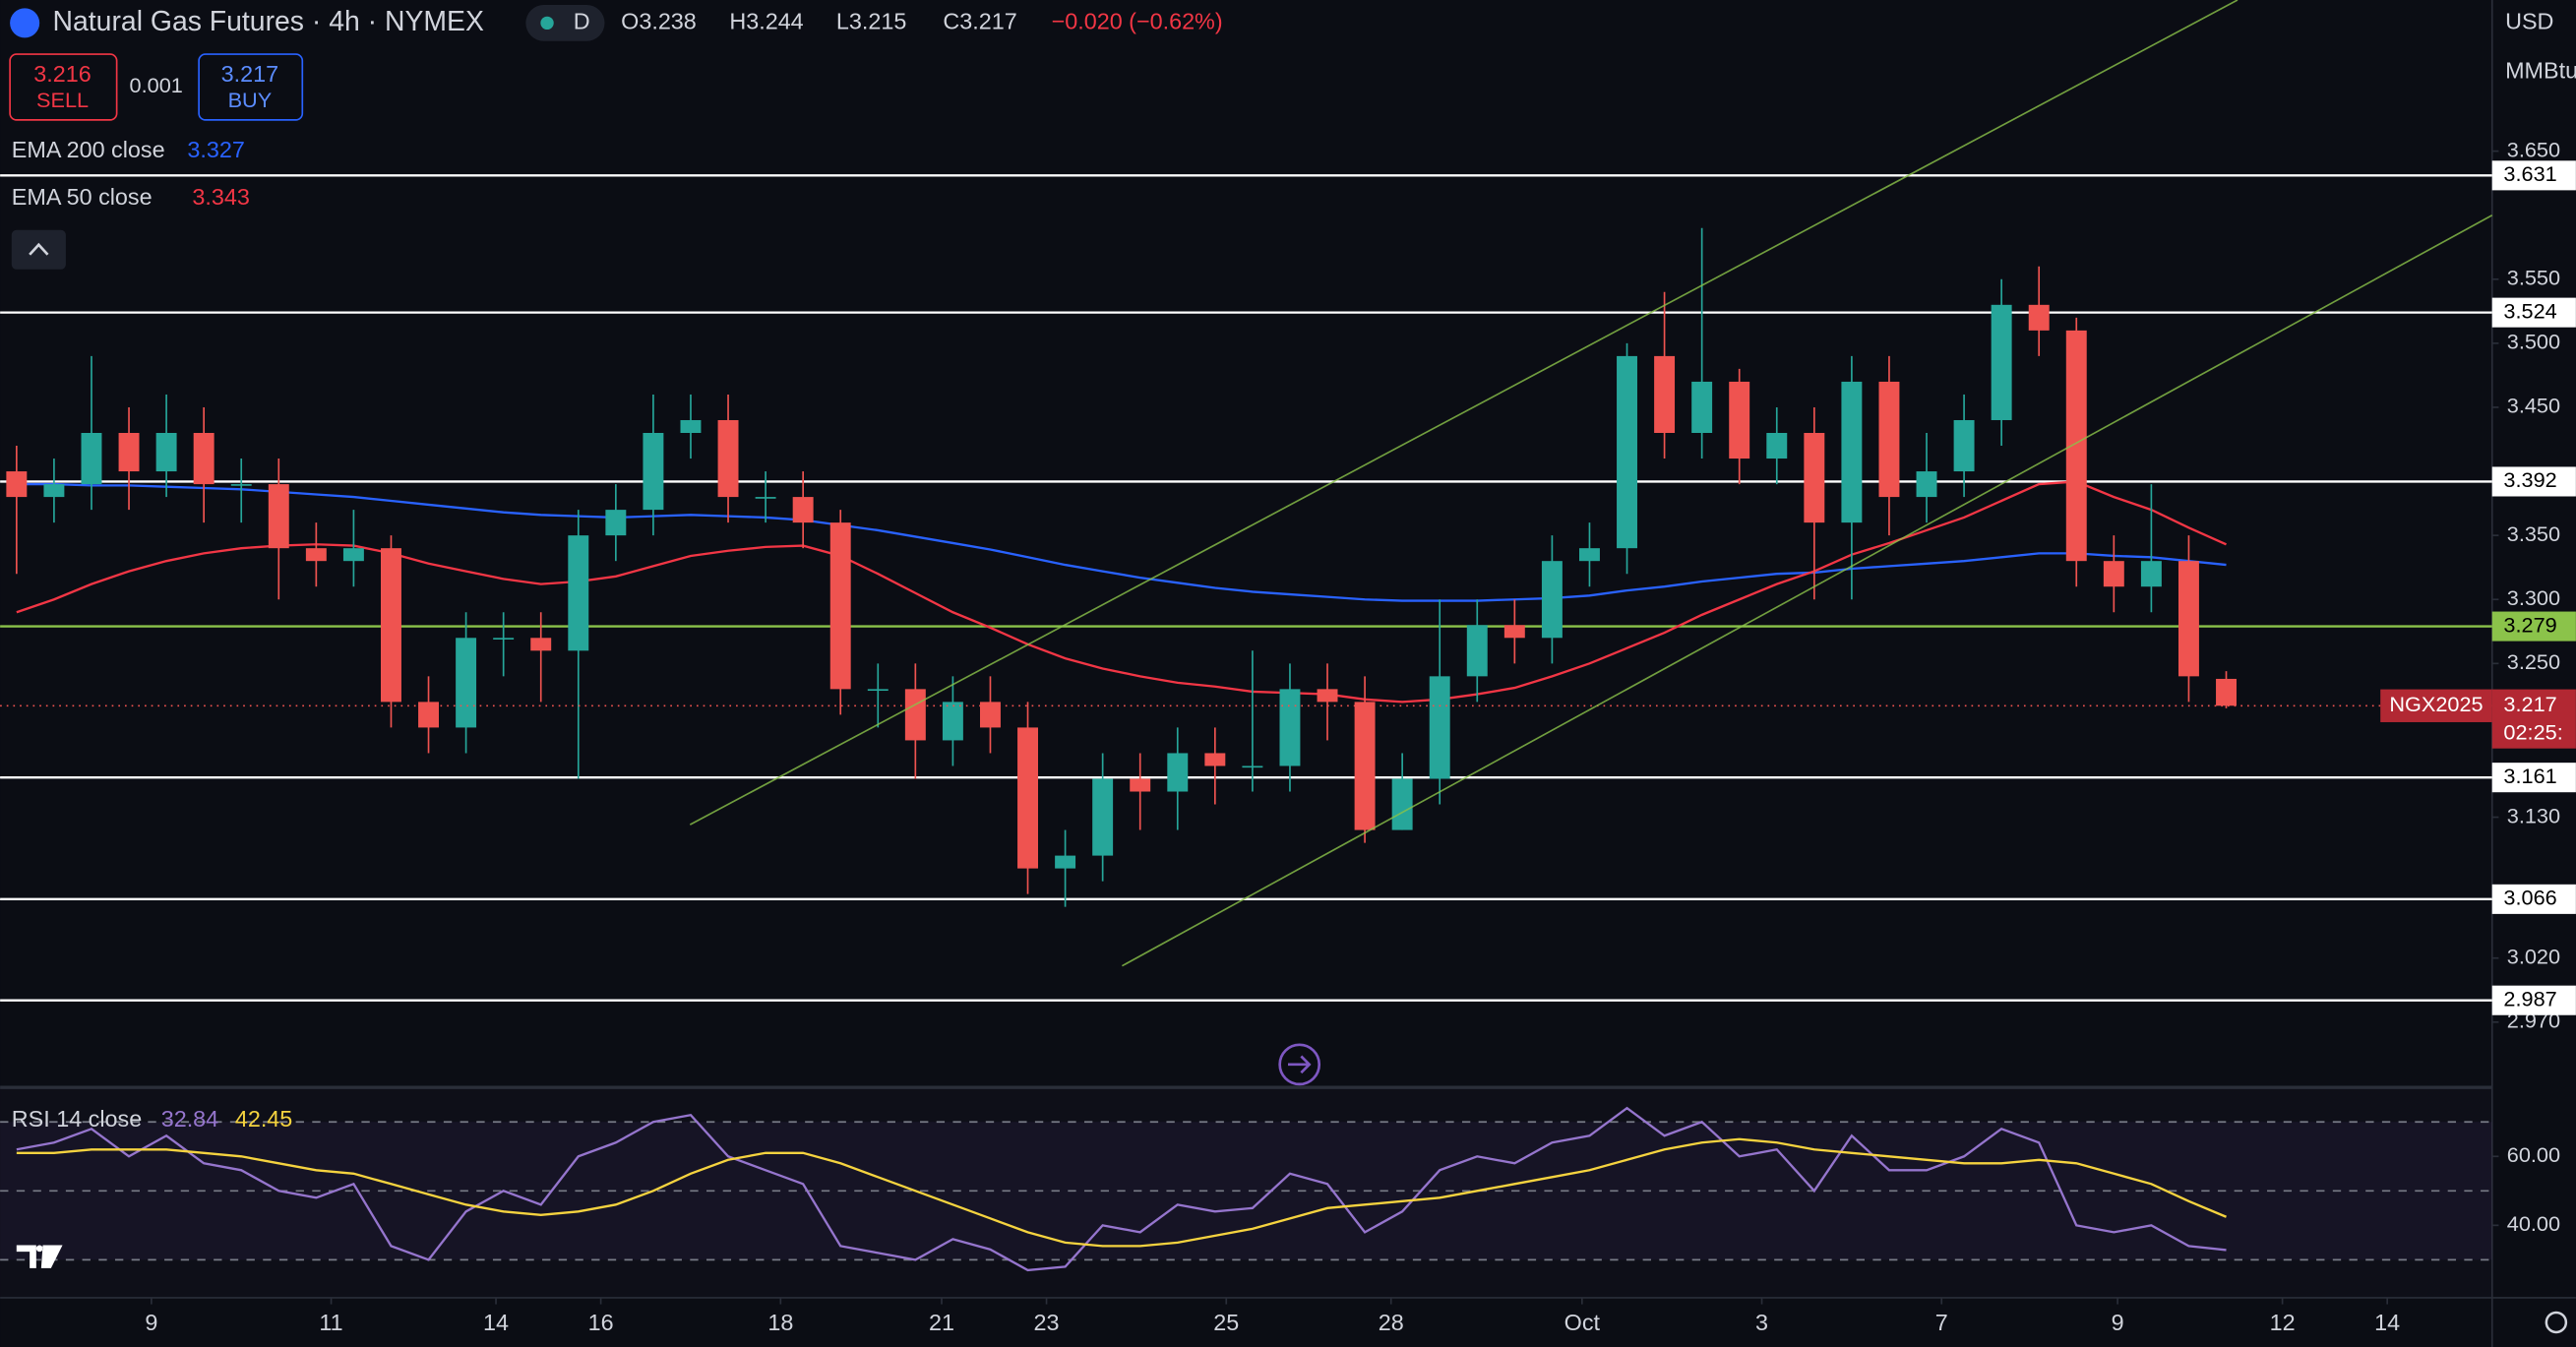 Image resolution: width=2576 pixels, height=1347 pixels. Describe the element at coordinates (2556, 1322) in the screenshot. I see `settings-icon` at that location.